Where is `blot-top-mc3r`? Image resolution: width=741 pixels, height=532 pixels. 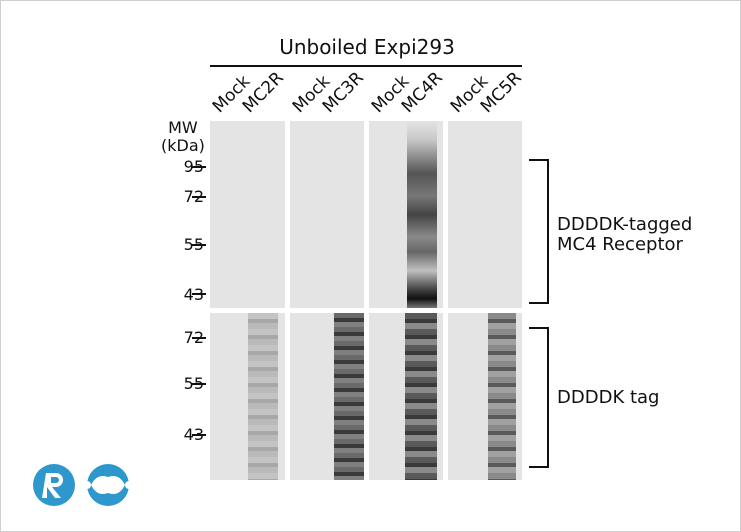 blot-top-mc3r is located at coordinates (327, 214).